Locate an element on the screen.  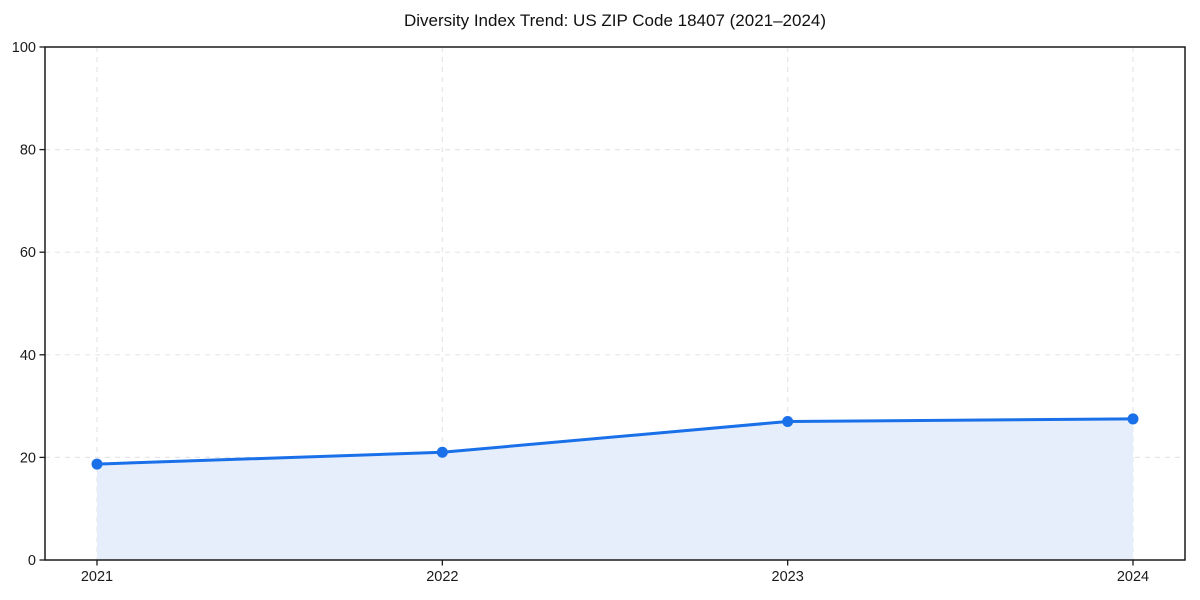
y-axis-tick-label: 80 is located at coordinates (28, 151).